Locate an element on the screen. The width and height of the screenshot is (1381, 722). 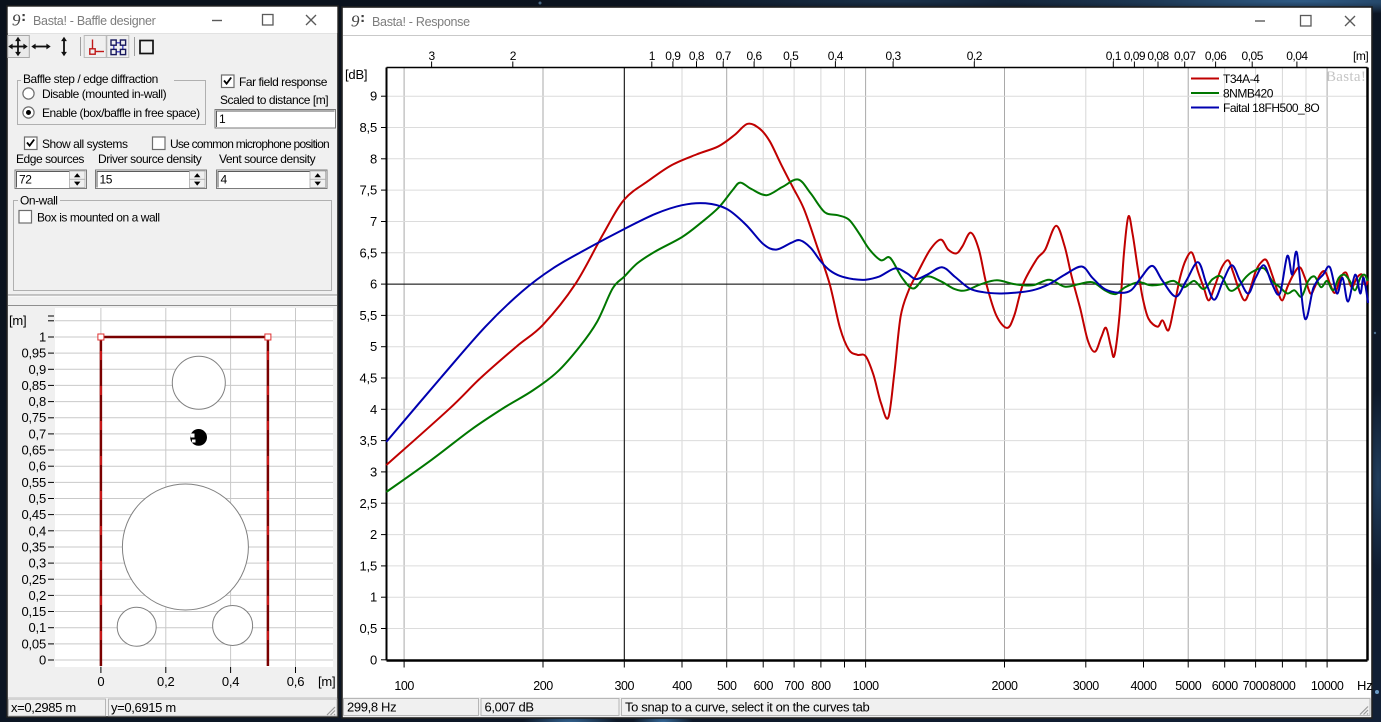
svg-text: 8,5 is located at coordinates (368, 127).